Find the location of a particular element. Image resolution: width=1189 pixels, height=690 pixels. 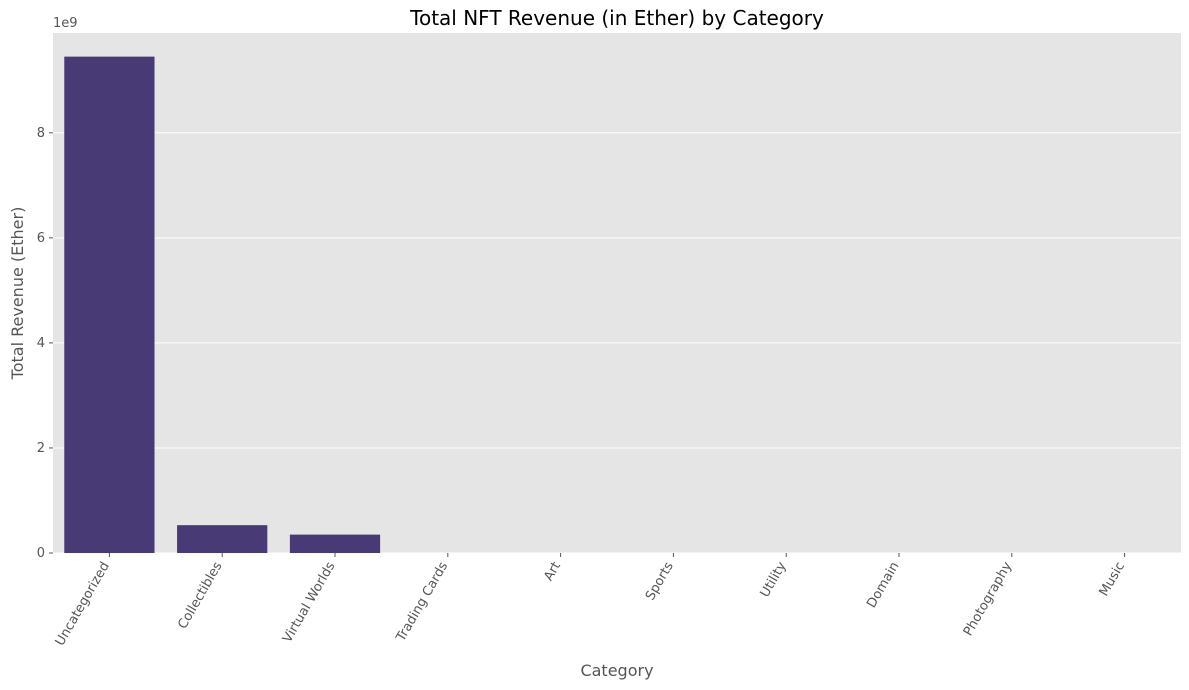

bar-virtual-worlds is located at coordinates (335, 543).